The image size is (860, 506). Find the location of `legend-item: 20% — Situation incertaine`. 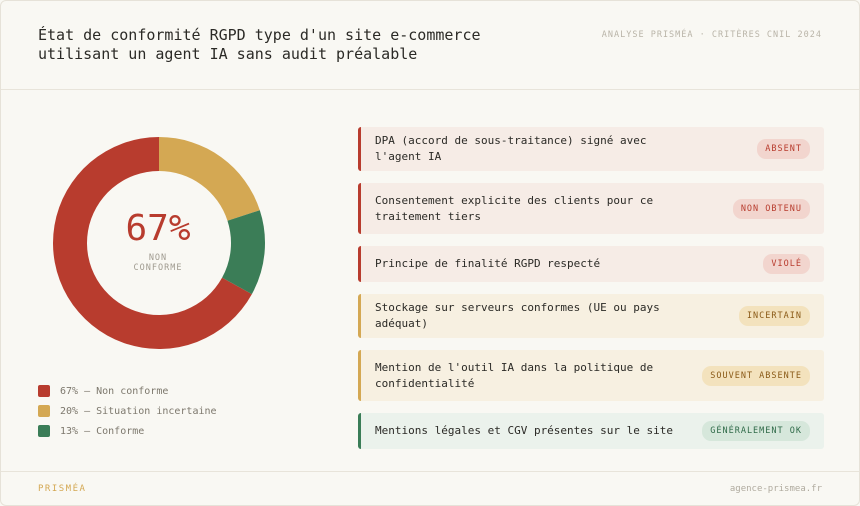

legend-item: 20% — Situation incertaine is located at coordinates (127, 411).